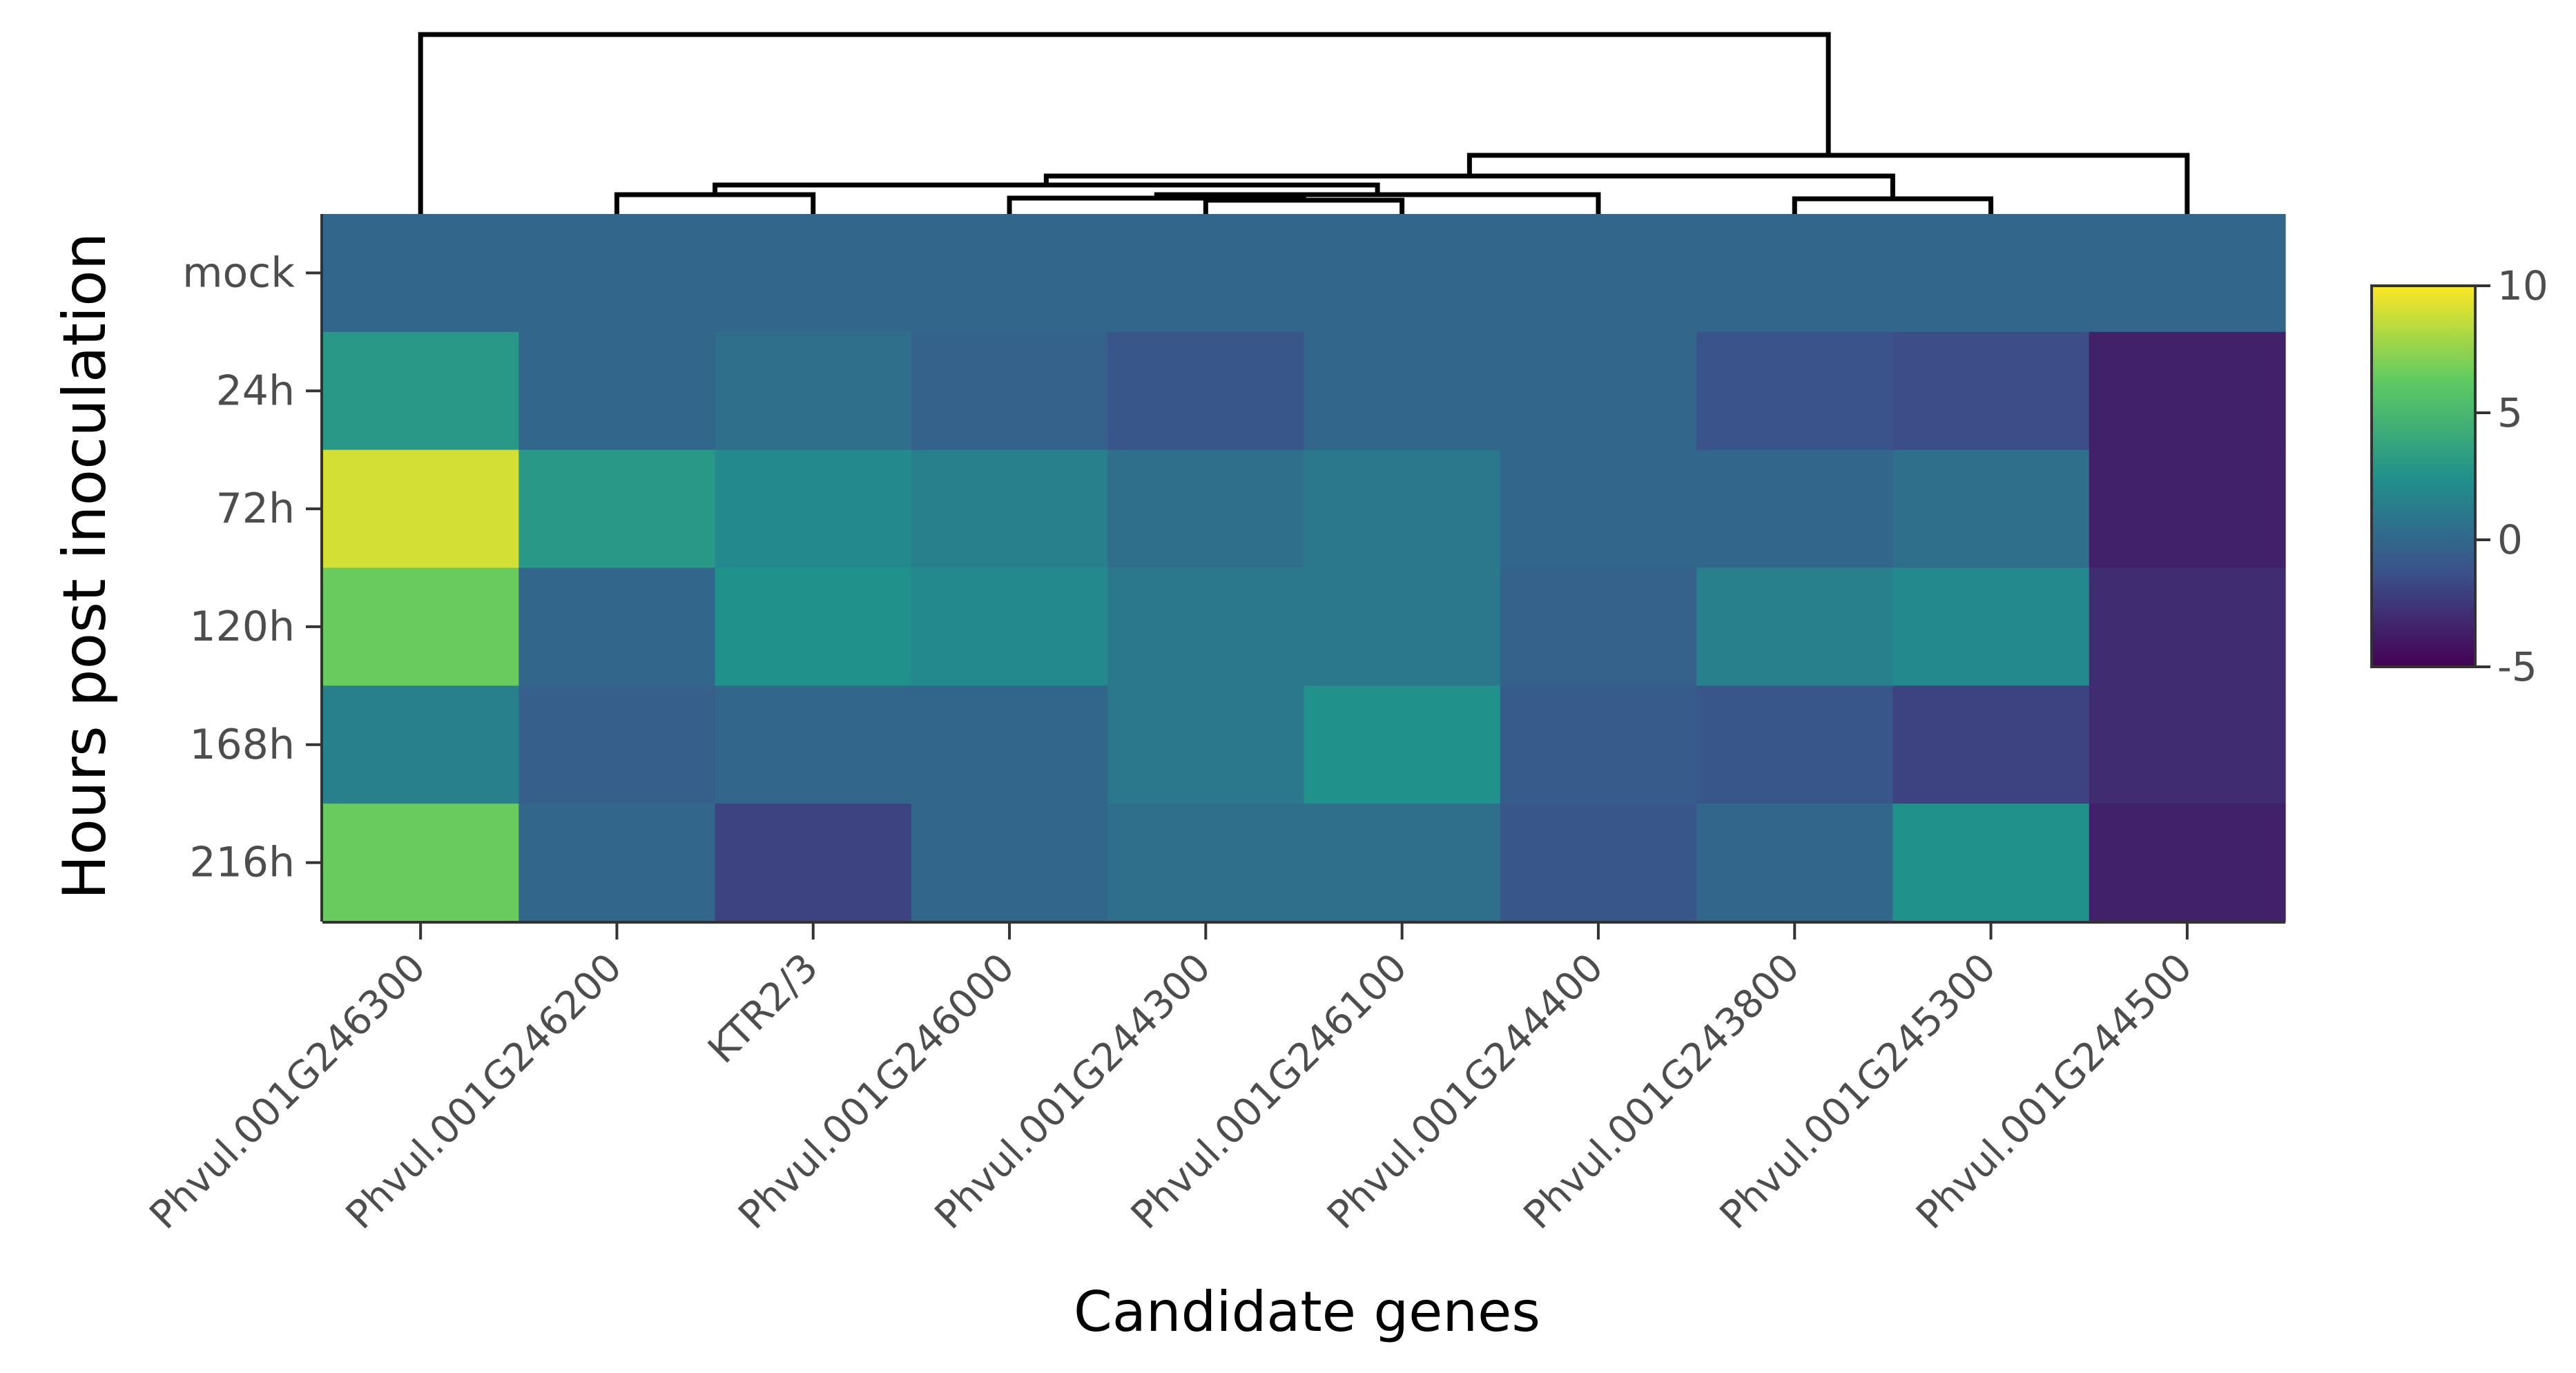 The height and width of the screenshot is (1373, 2576). Describe the element at coordinates (242, 745) in the screenshot. I see `y-tick-label: 168h` at that location.